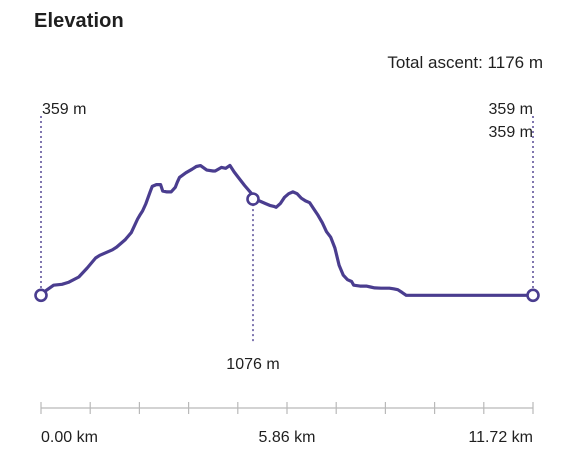 Image resolution: width=571 pixels, height=466 pixels. Describe the element at coordinates (252, 364) in the screenshot. I see `peak-marker-label: 1076 m` at that location.